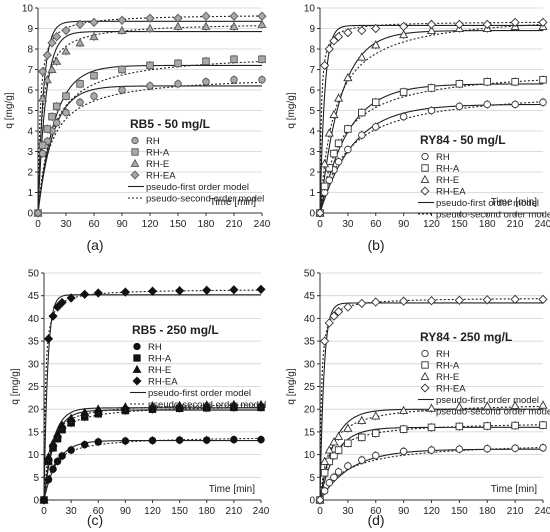  Describe the element at coordinates (30, 193) in the screenshot. I see `y-tick-label: 1` at that location.